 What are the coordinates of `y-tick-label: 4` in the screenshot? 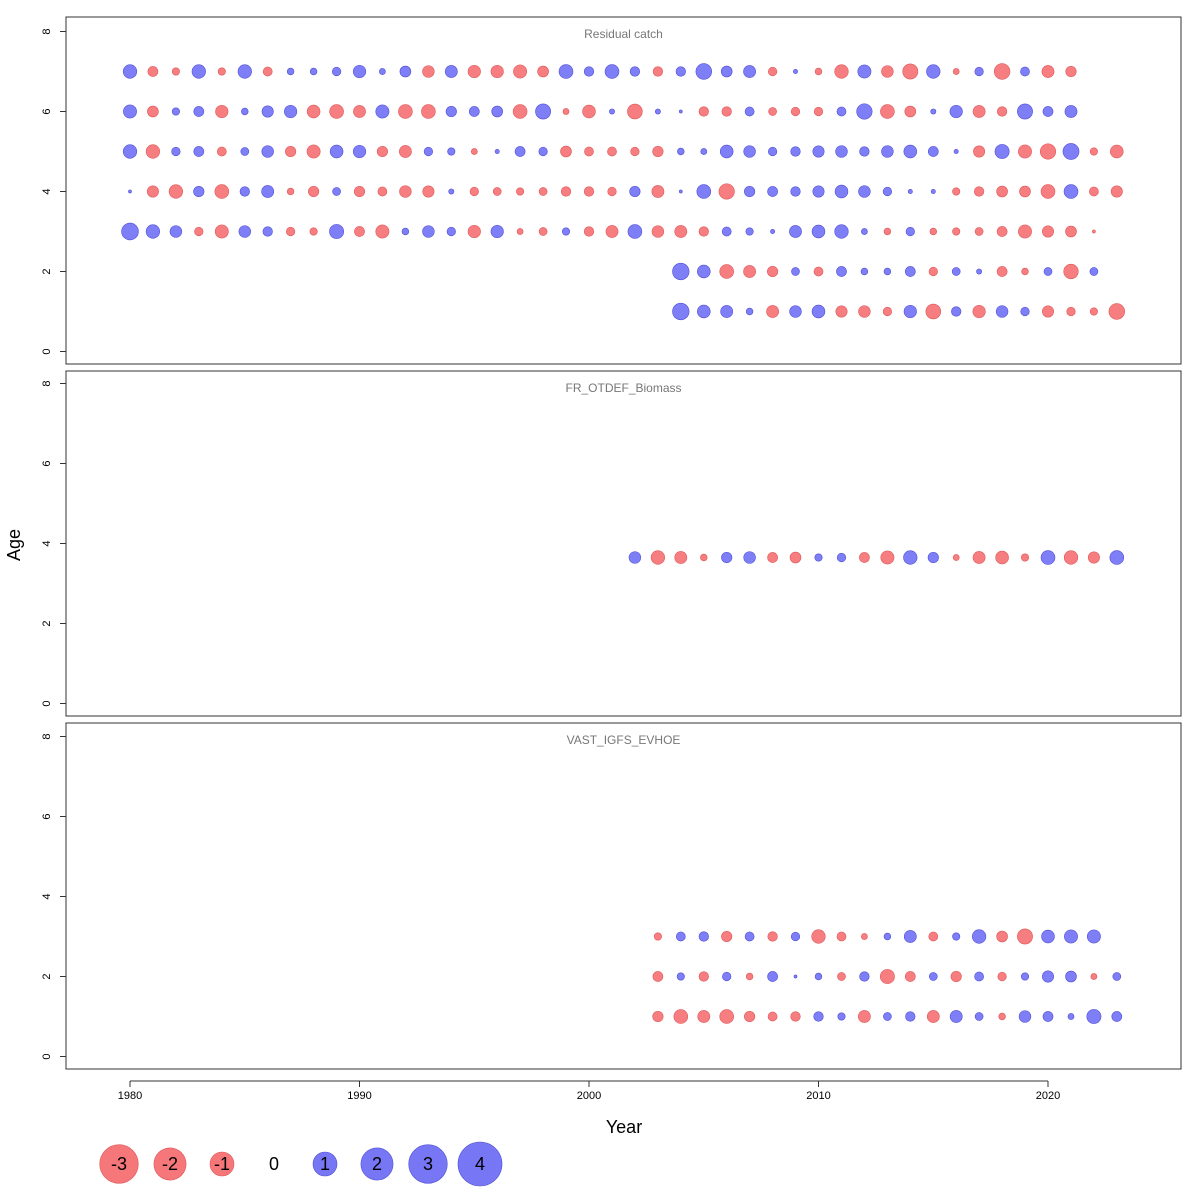 It's located at (47, 896).